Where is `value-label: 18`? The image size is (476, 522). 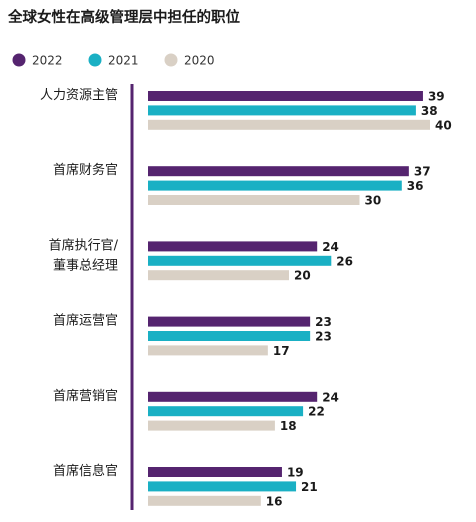 value-label: 18 is located at coordinates (288, 426).